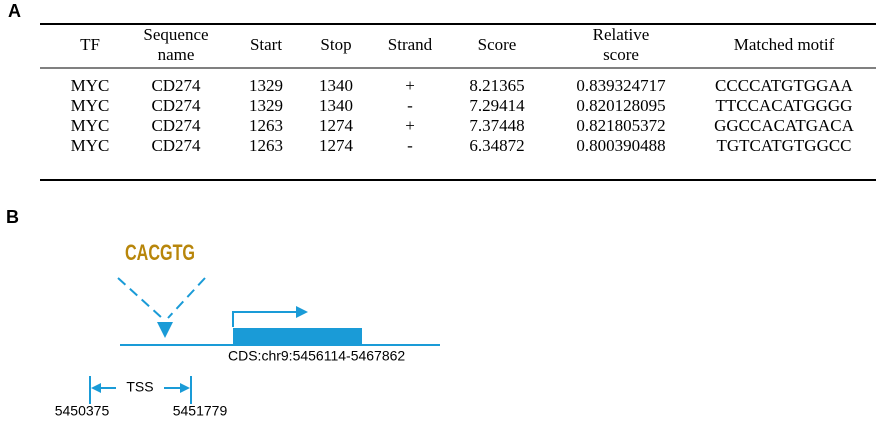  I want to click on table-cell: GGCCACATGACA, so click(784, 125).